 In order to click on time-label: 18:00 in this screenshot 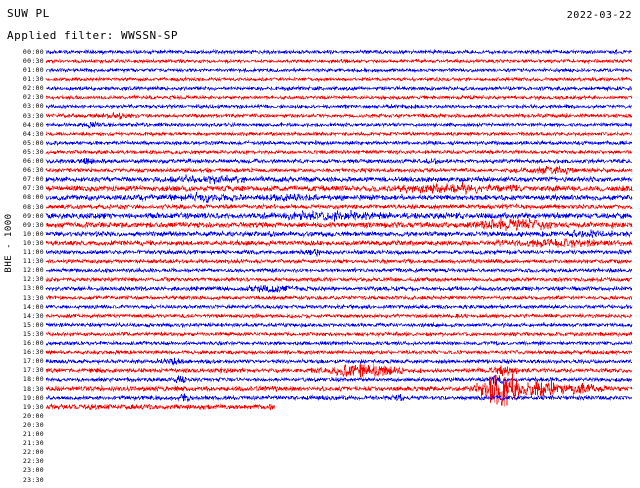, I will do `click(33, 379)`.